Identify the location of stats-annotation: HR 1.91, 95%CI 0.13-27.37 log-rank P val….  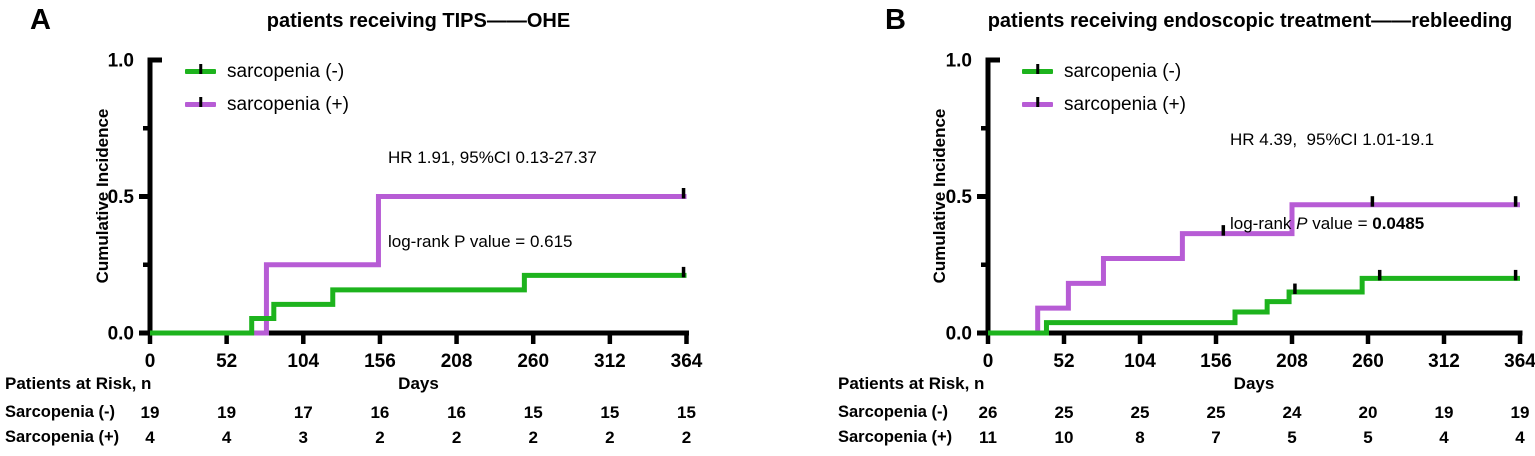
(492, 200).